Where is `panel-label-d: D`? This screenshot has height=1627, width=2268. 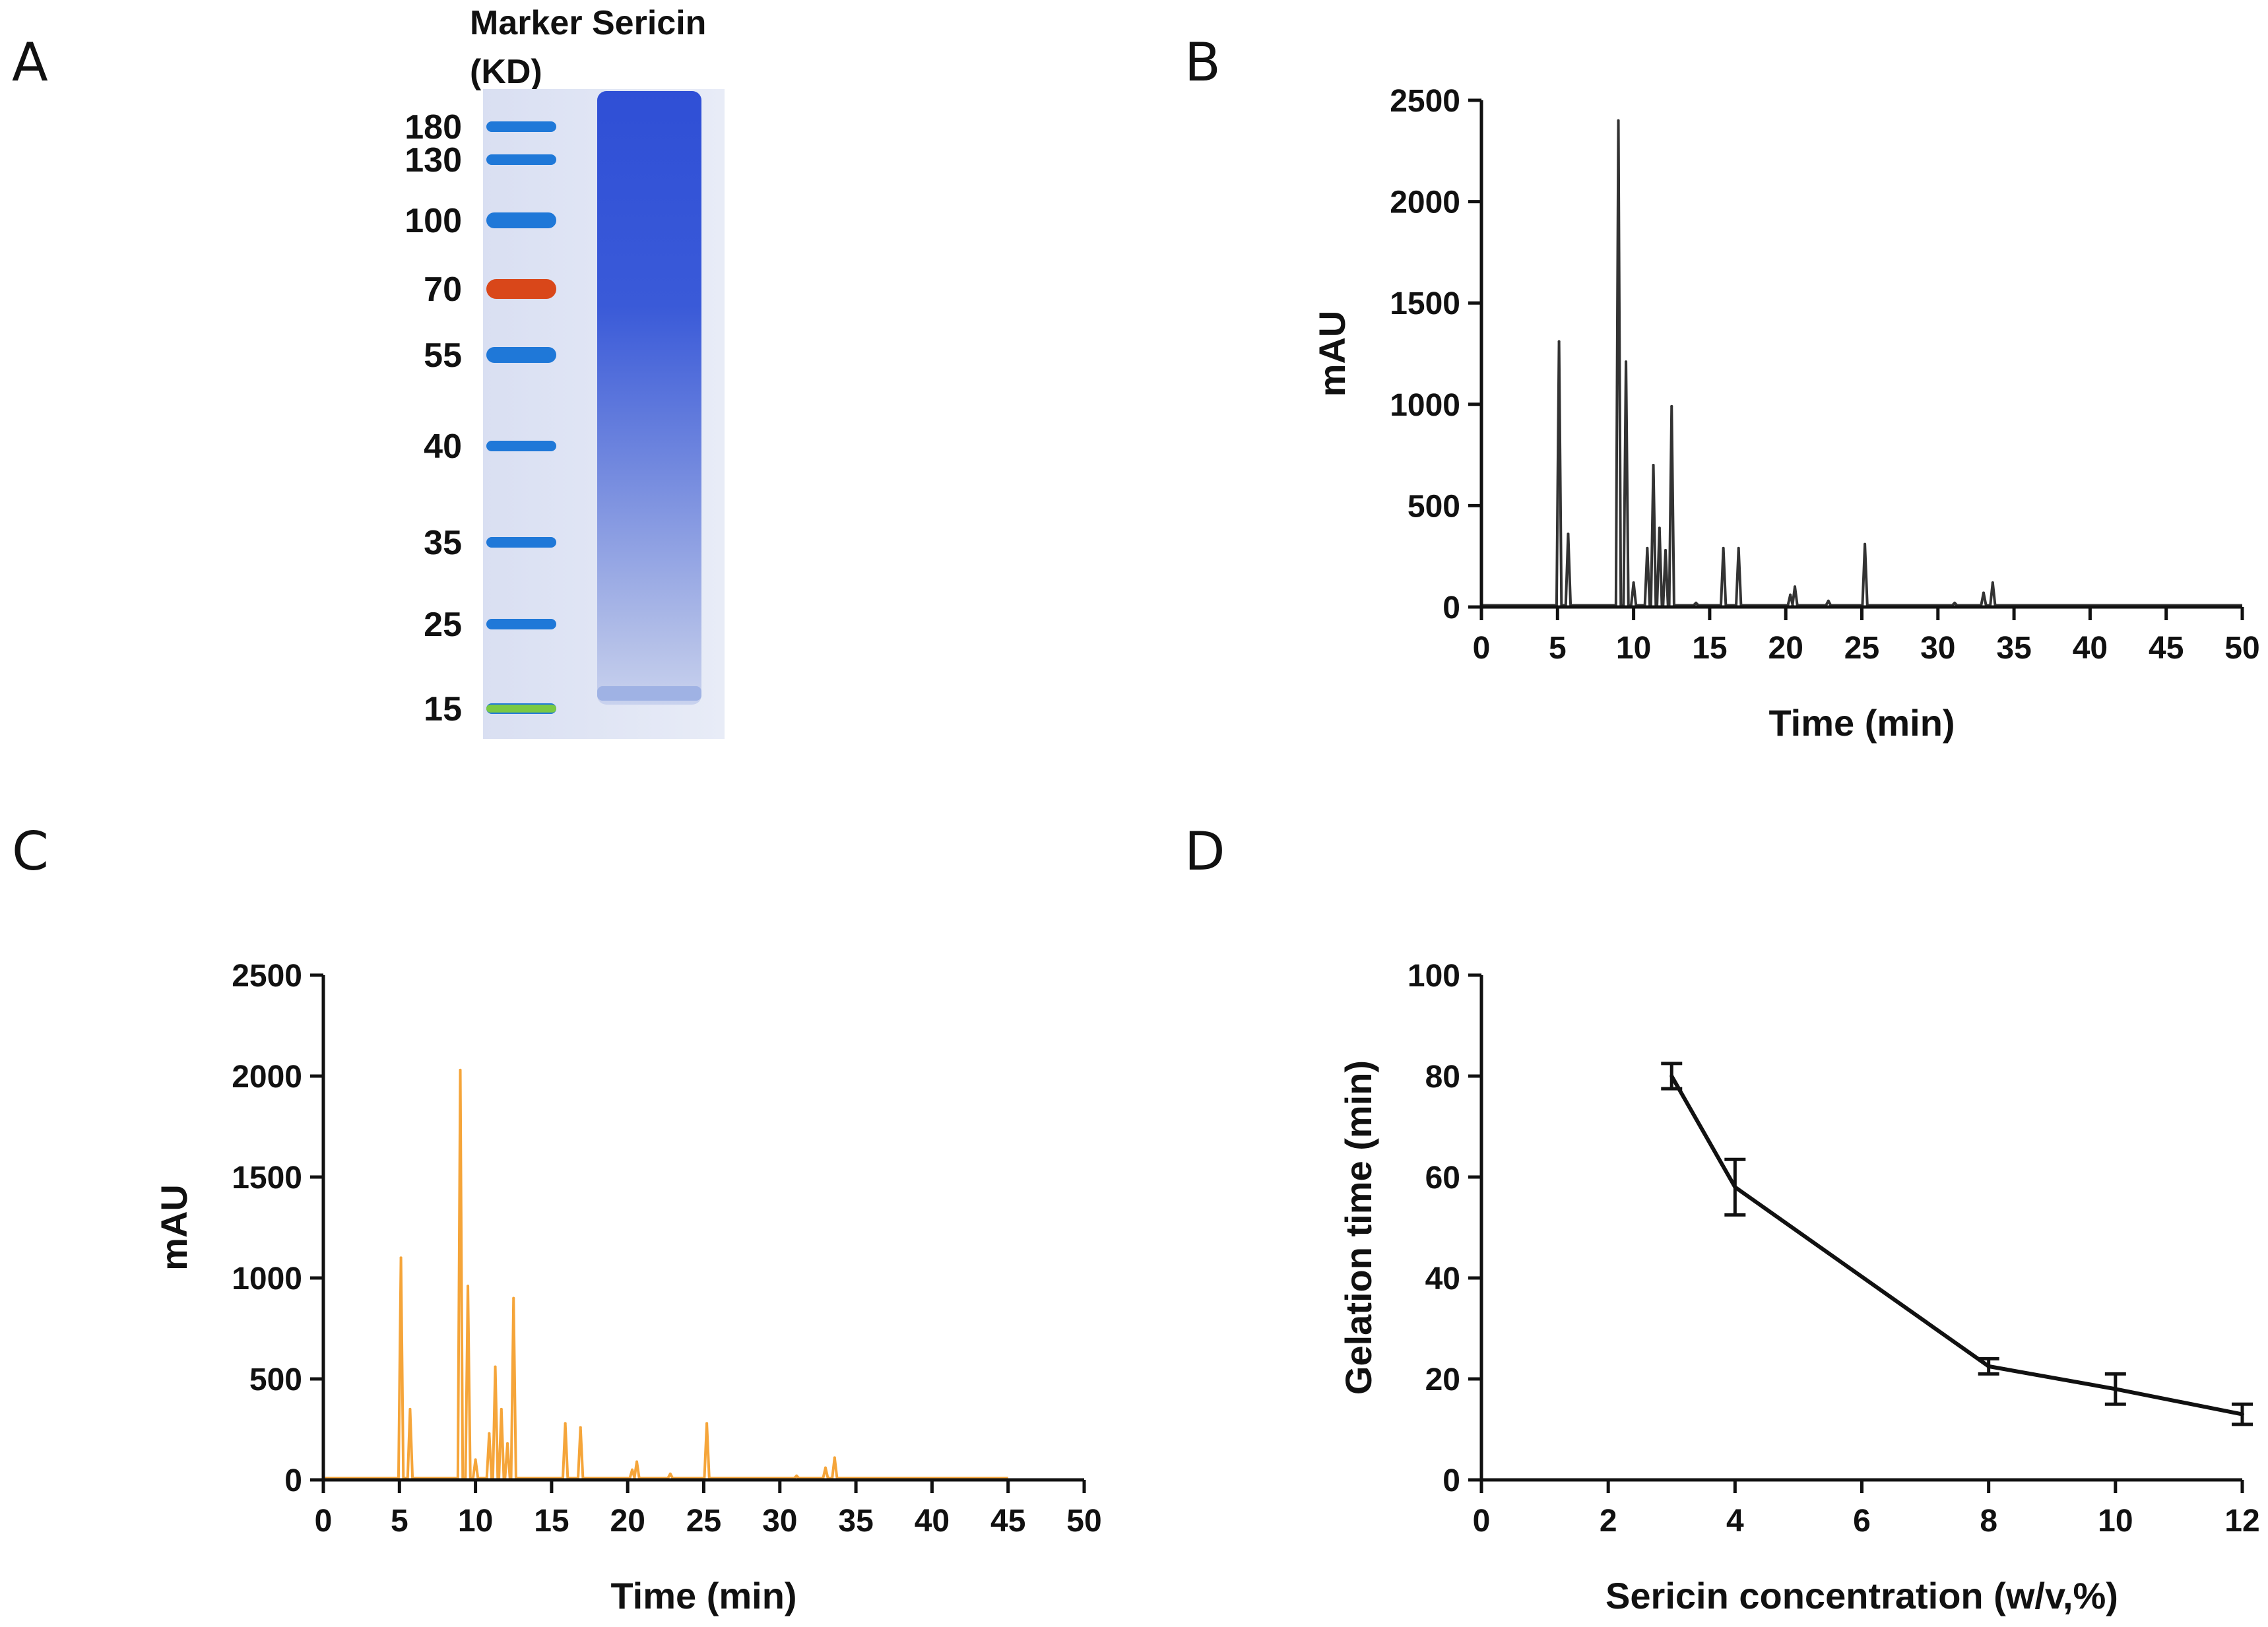 panel-label-d: D is located at coordinates (1205, 851).